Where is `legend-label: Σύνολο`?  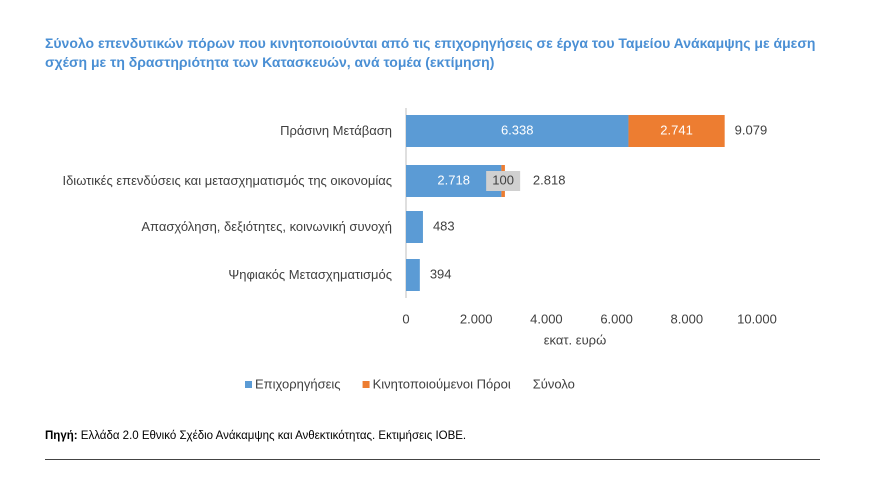 legend-label: Σύνολο is located at coordinates (554, 383).